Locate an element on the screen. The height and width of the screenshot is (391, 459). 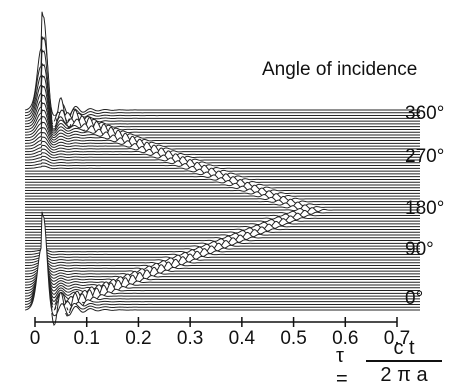
legend-title: Angle of incidence is located at coordinates (340, 69).